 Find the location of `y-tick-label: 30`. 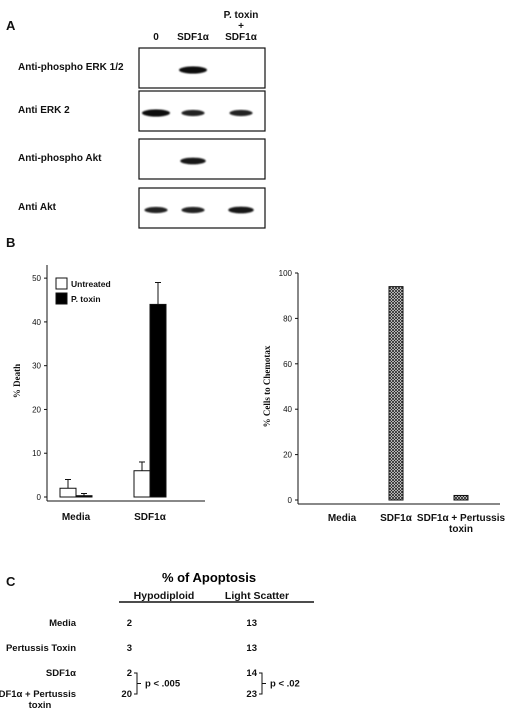

y-tick-label: 30 is located at coordinates (36, 366).